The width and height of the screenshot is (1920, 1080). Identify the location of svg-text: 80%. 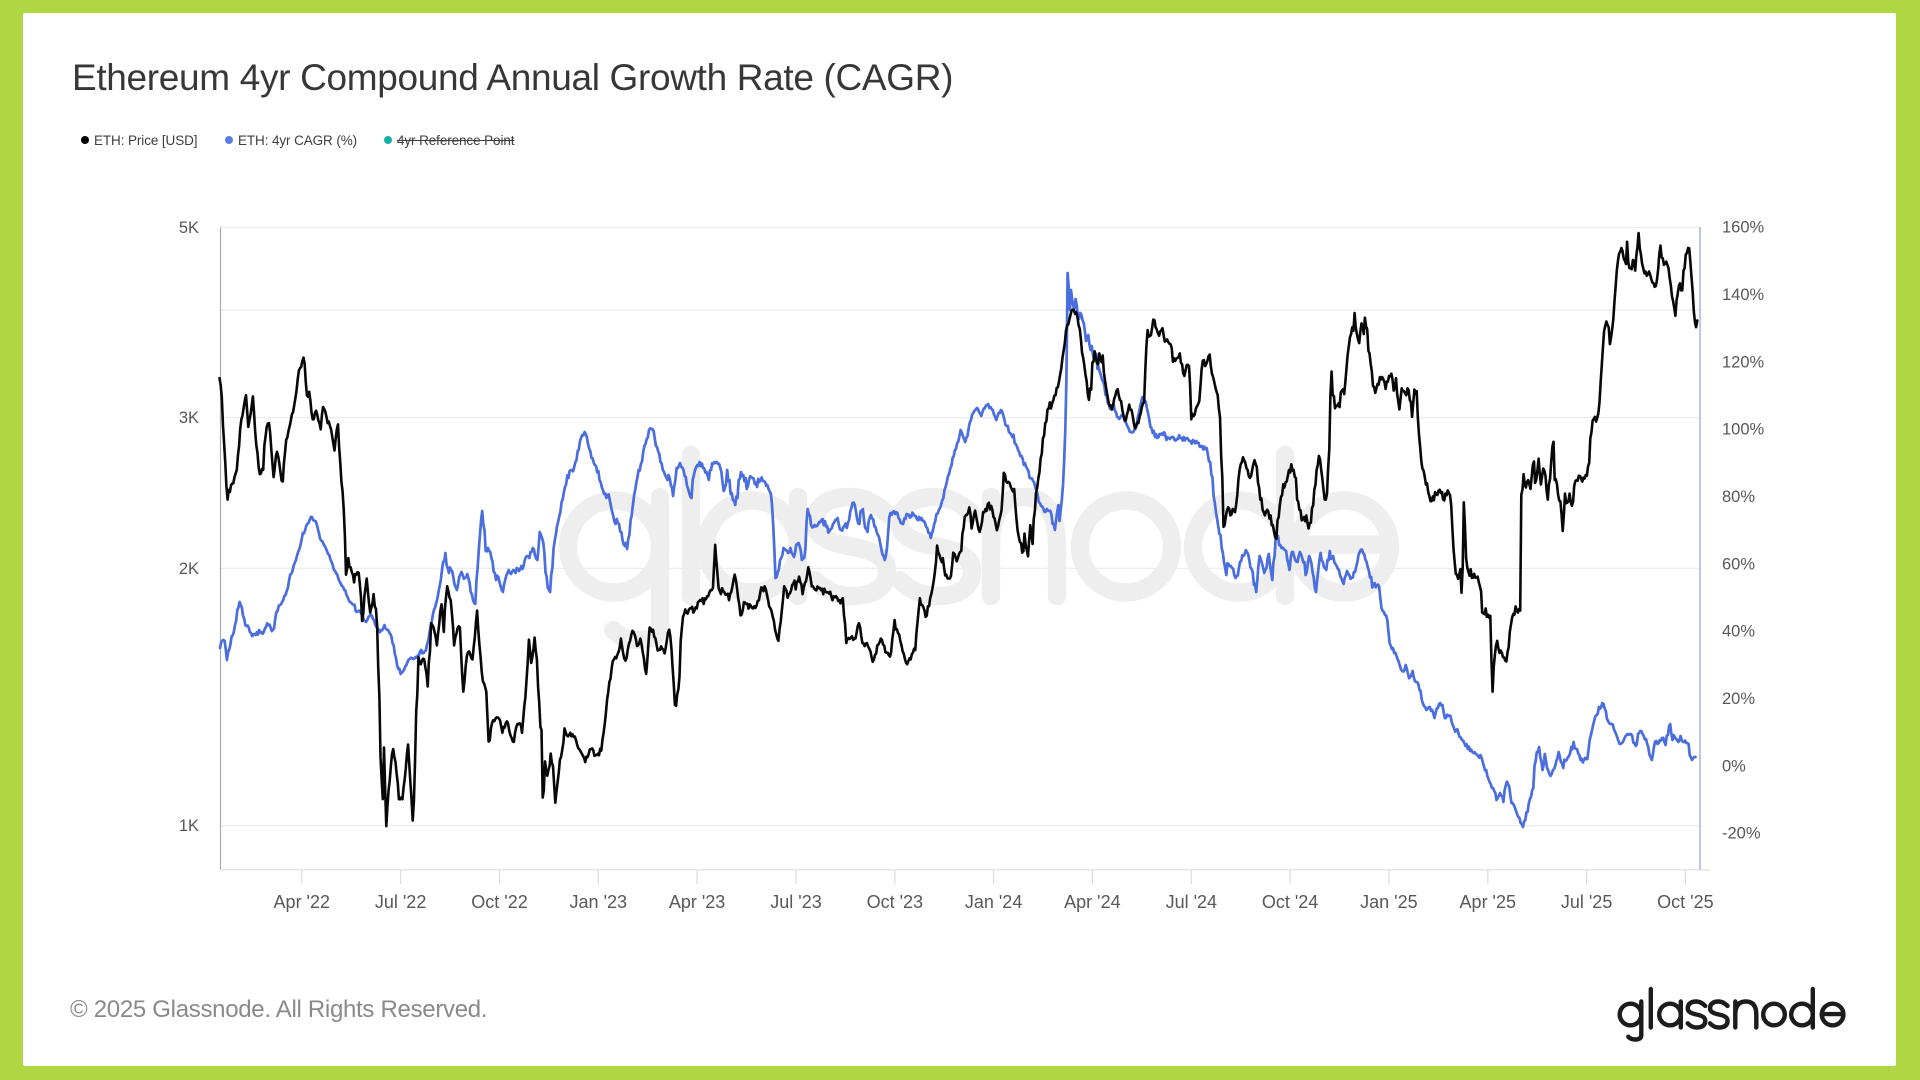
(1738, 497).